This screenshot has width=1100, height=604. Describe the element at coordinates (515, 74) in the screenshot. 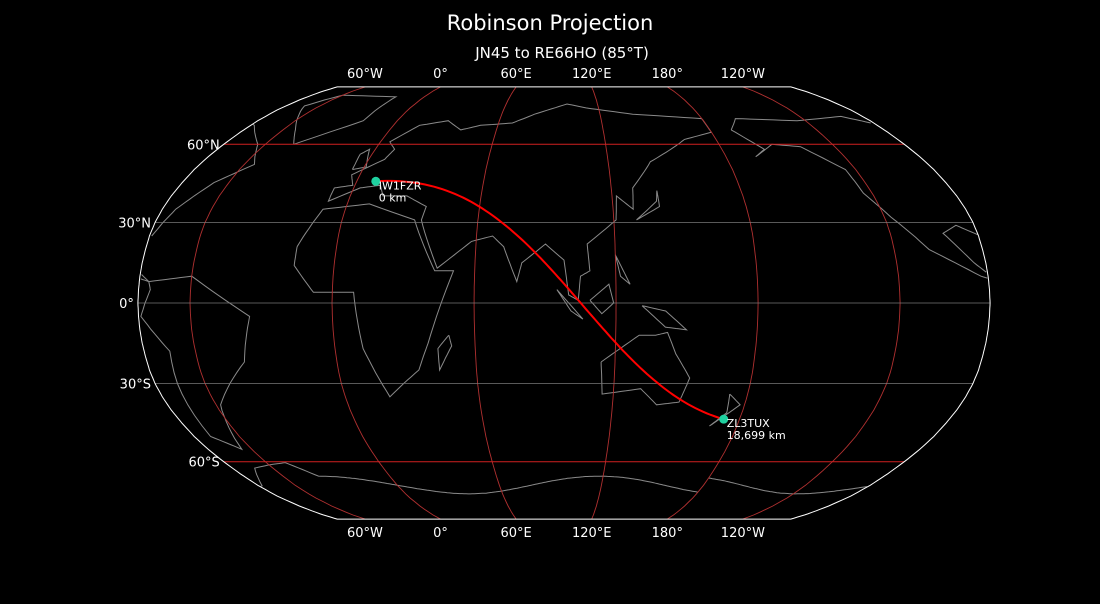

I see `meridian-label-top: 60°E` at that location.